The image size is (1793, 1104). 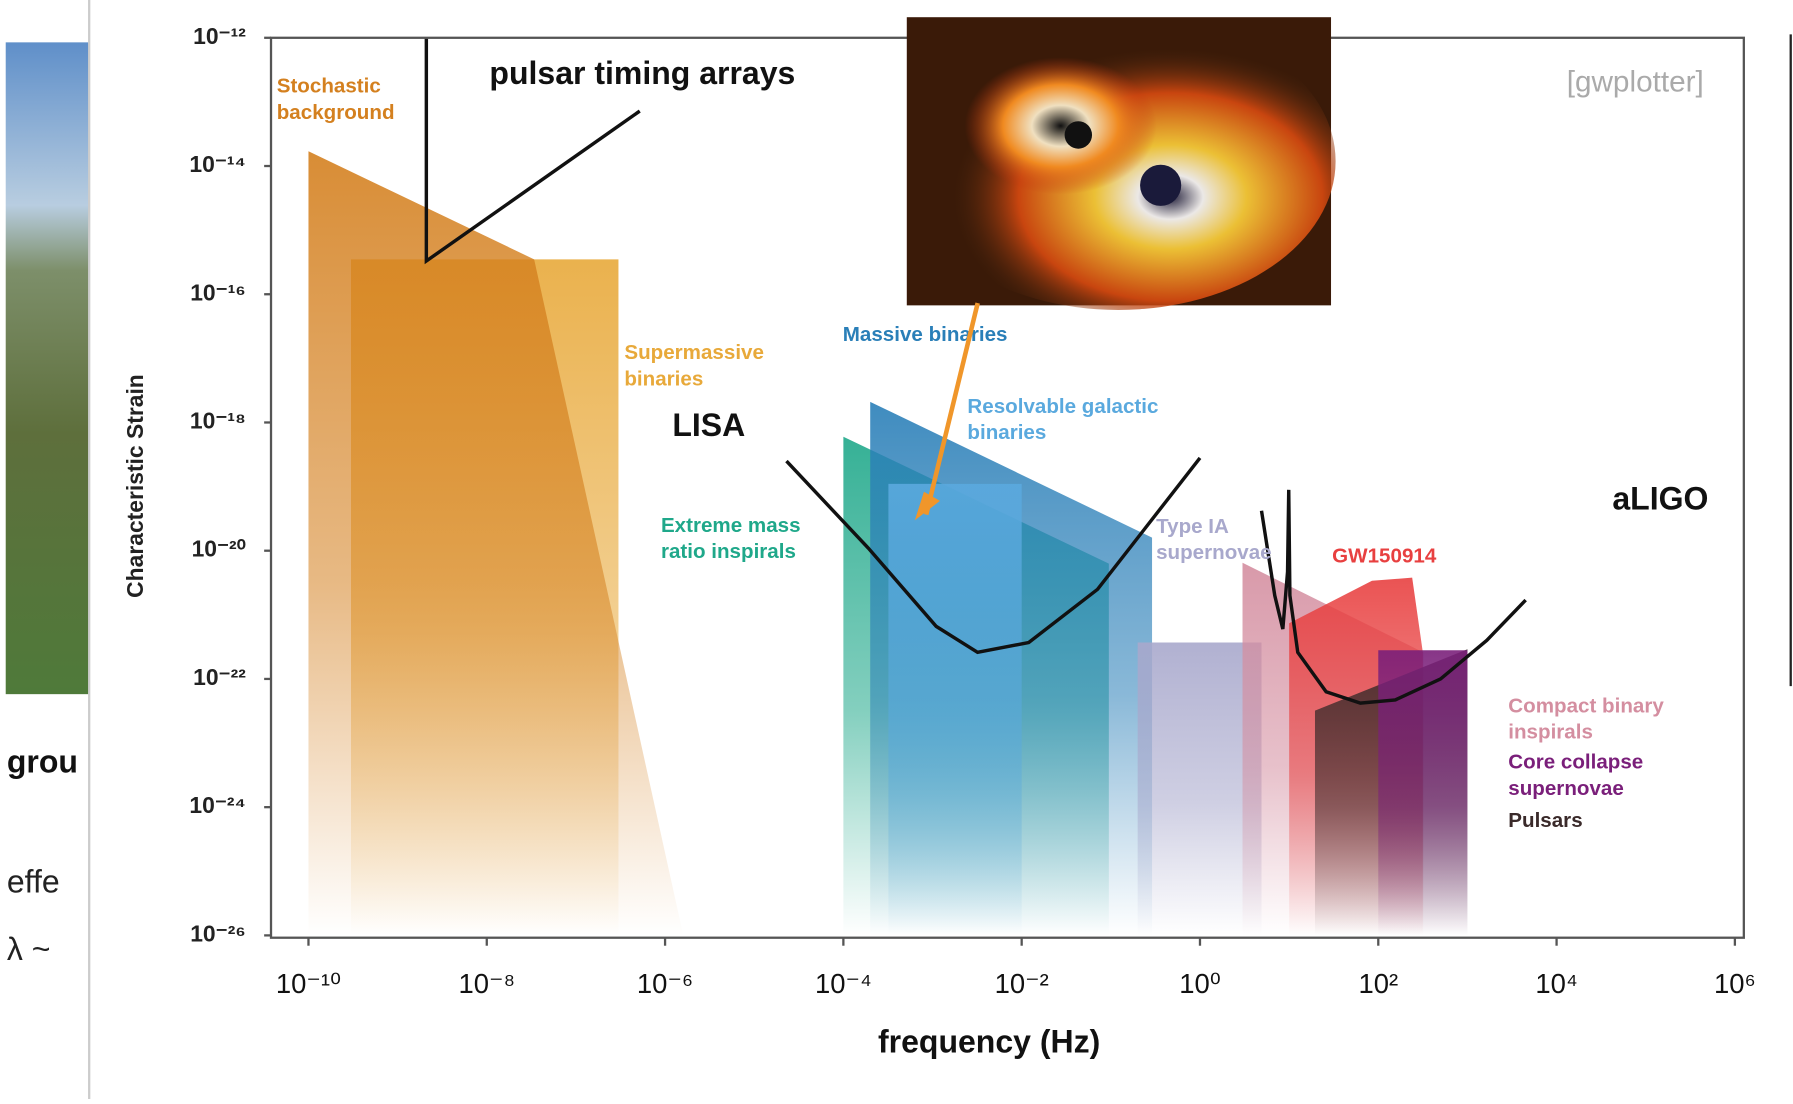 I want to click on x-tick-label: 10⁻¹⁰, so click(x=308, y=983).